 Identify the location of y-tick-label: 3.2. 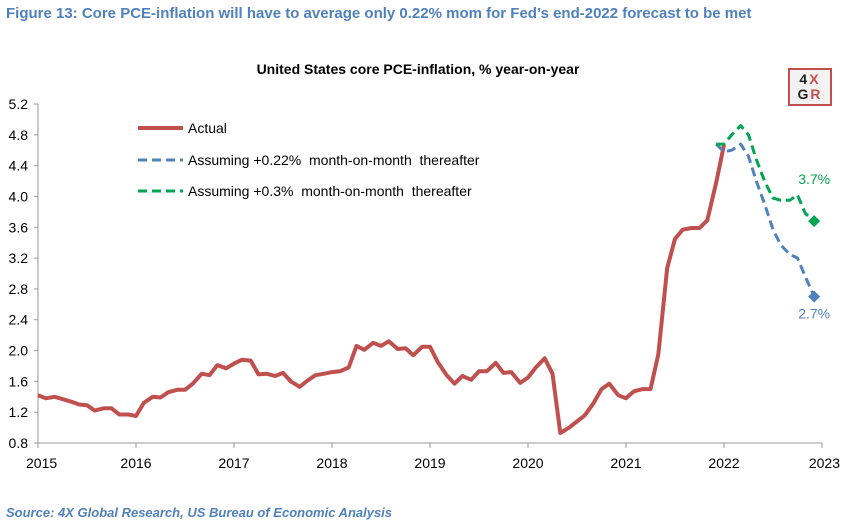
(19, 258).